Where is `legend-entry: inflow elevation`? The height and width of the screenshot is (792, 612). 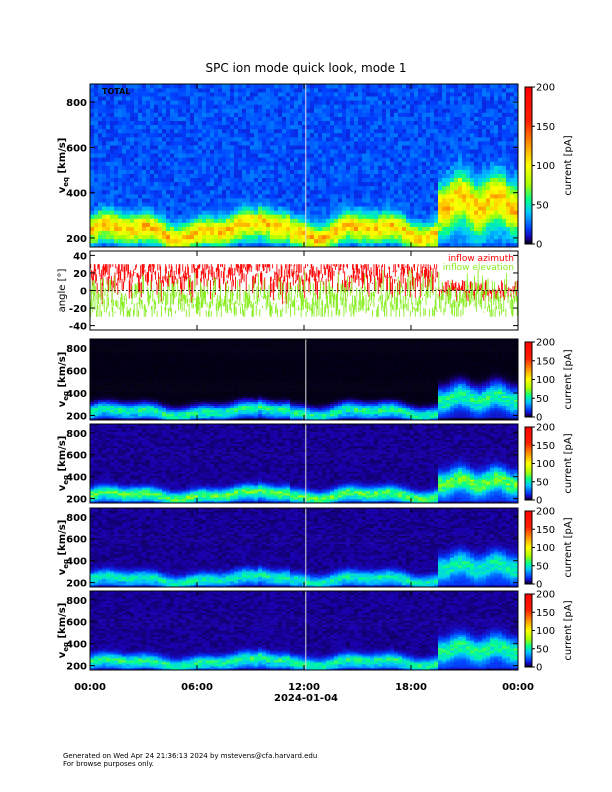 legend-entry: inflow elevation is located at coordinates (478, 268).